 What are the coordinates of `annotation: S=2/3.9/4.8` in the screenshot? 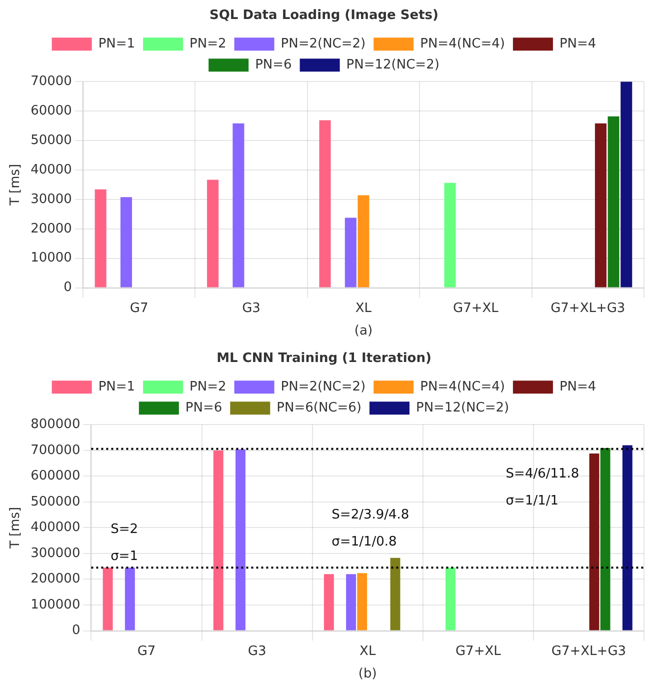 It's located at (371, 515).